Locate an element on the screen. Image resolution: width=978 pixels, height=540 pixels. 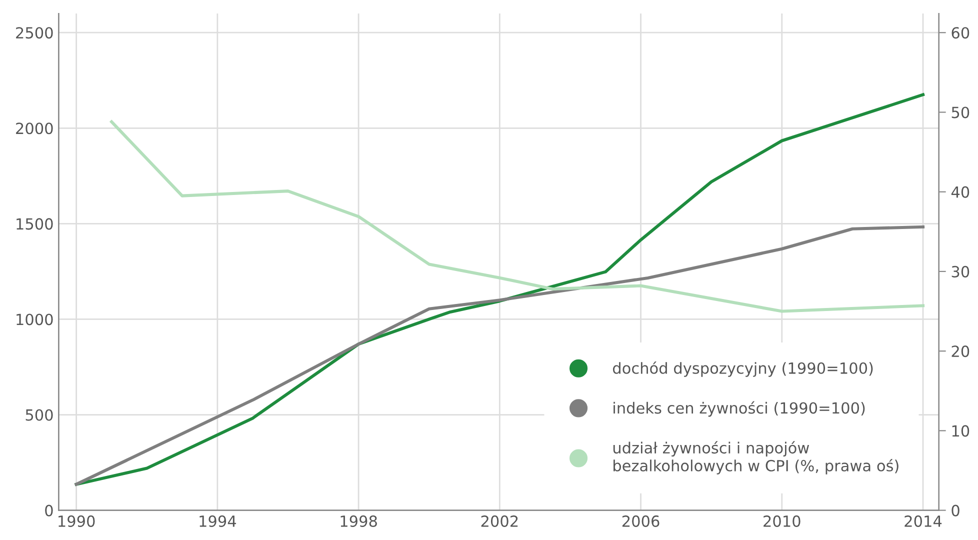
y-tick-label: 1500 is located at coordinates (34, 224).